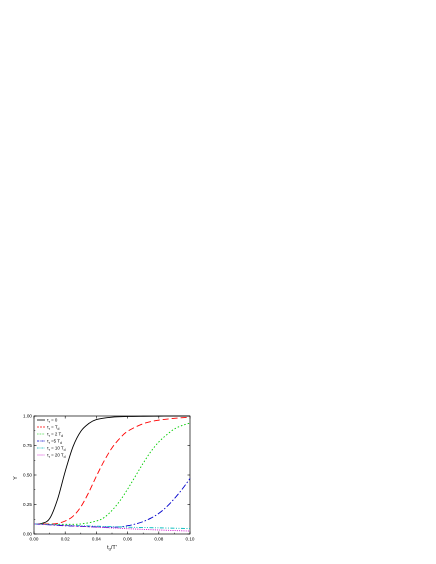 This screenshot has width=436, height=564. I want to click on x-tick-label: 0.08, so click(158, 539).